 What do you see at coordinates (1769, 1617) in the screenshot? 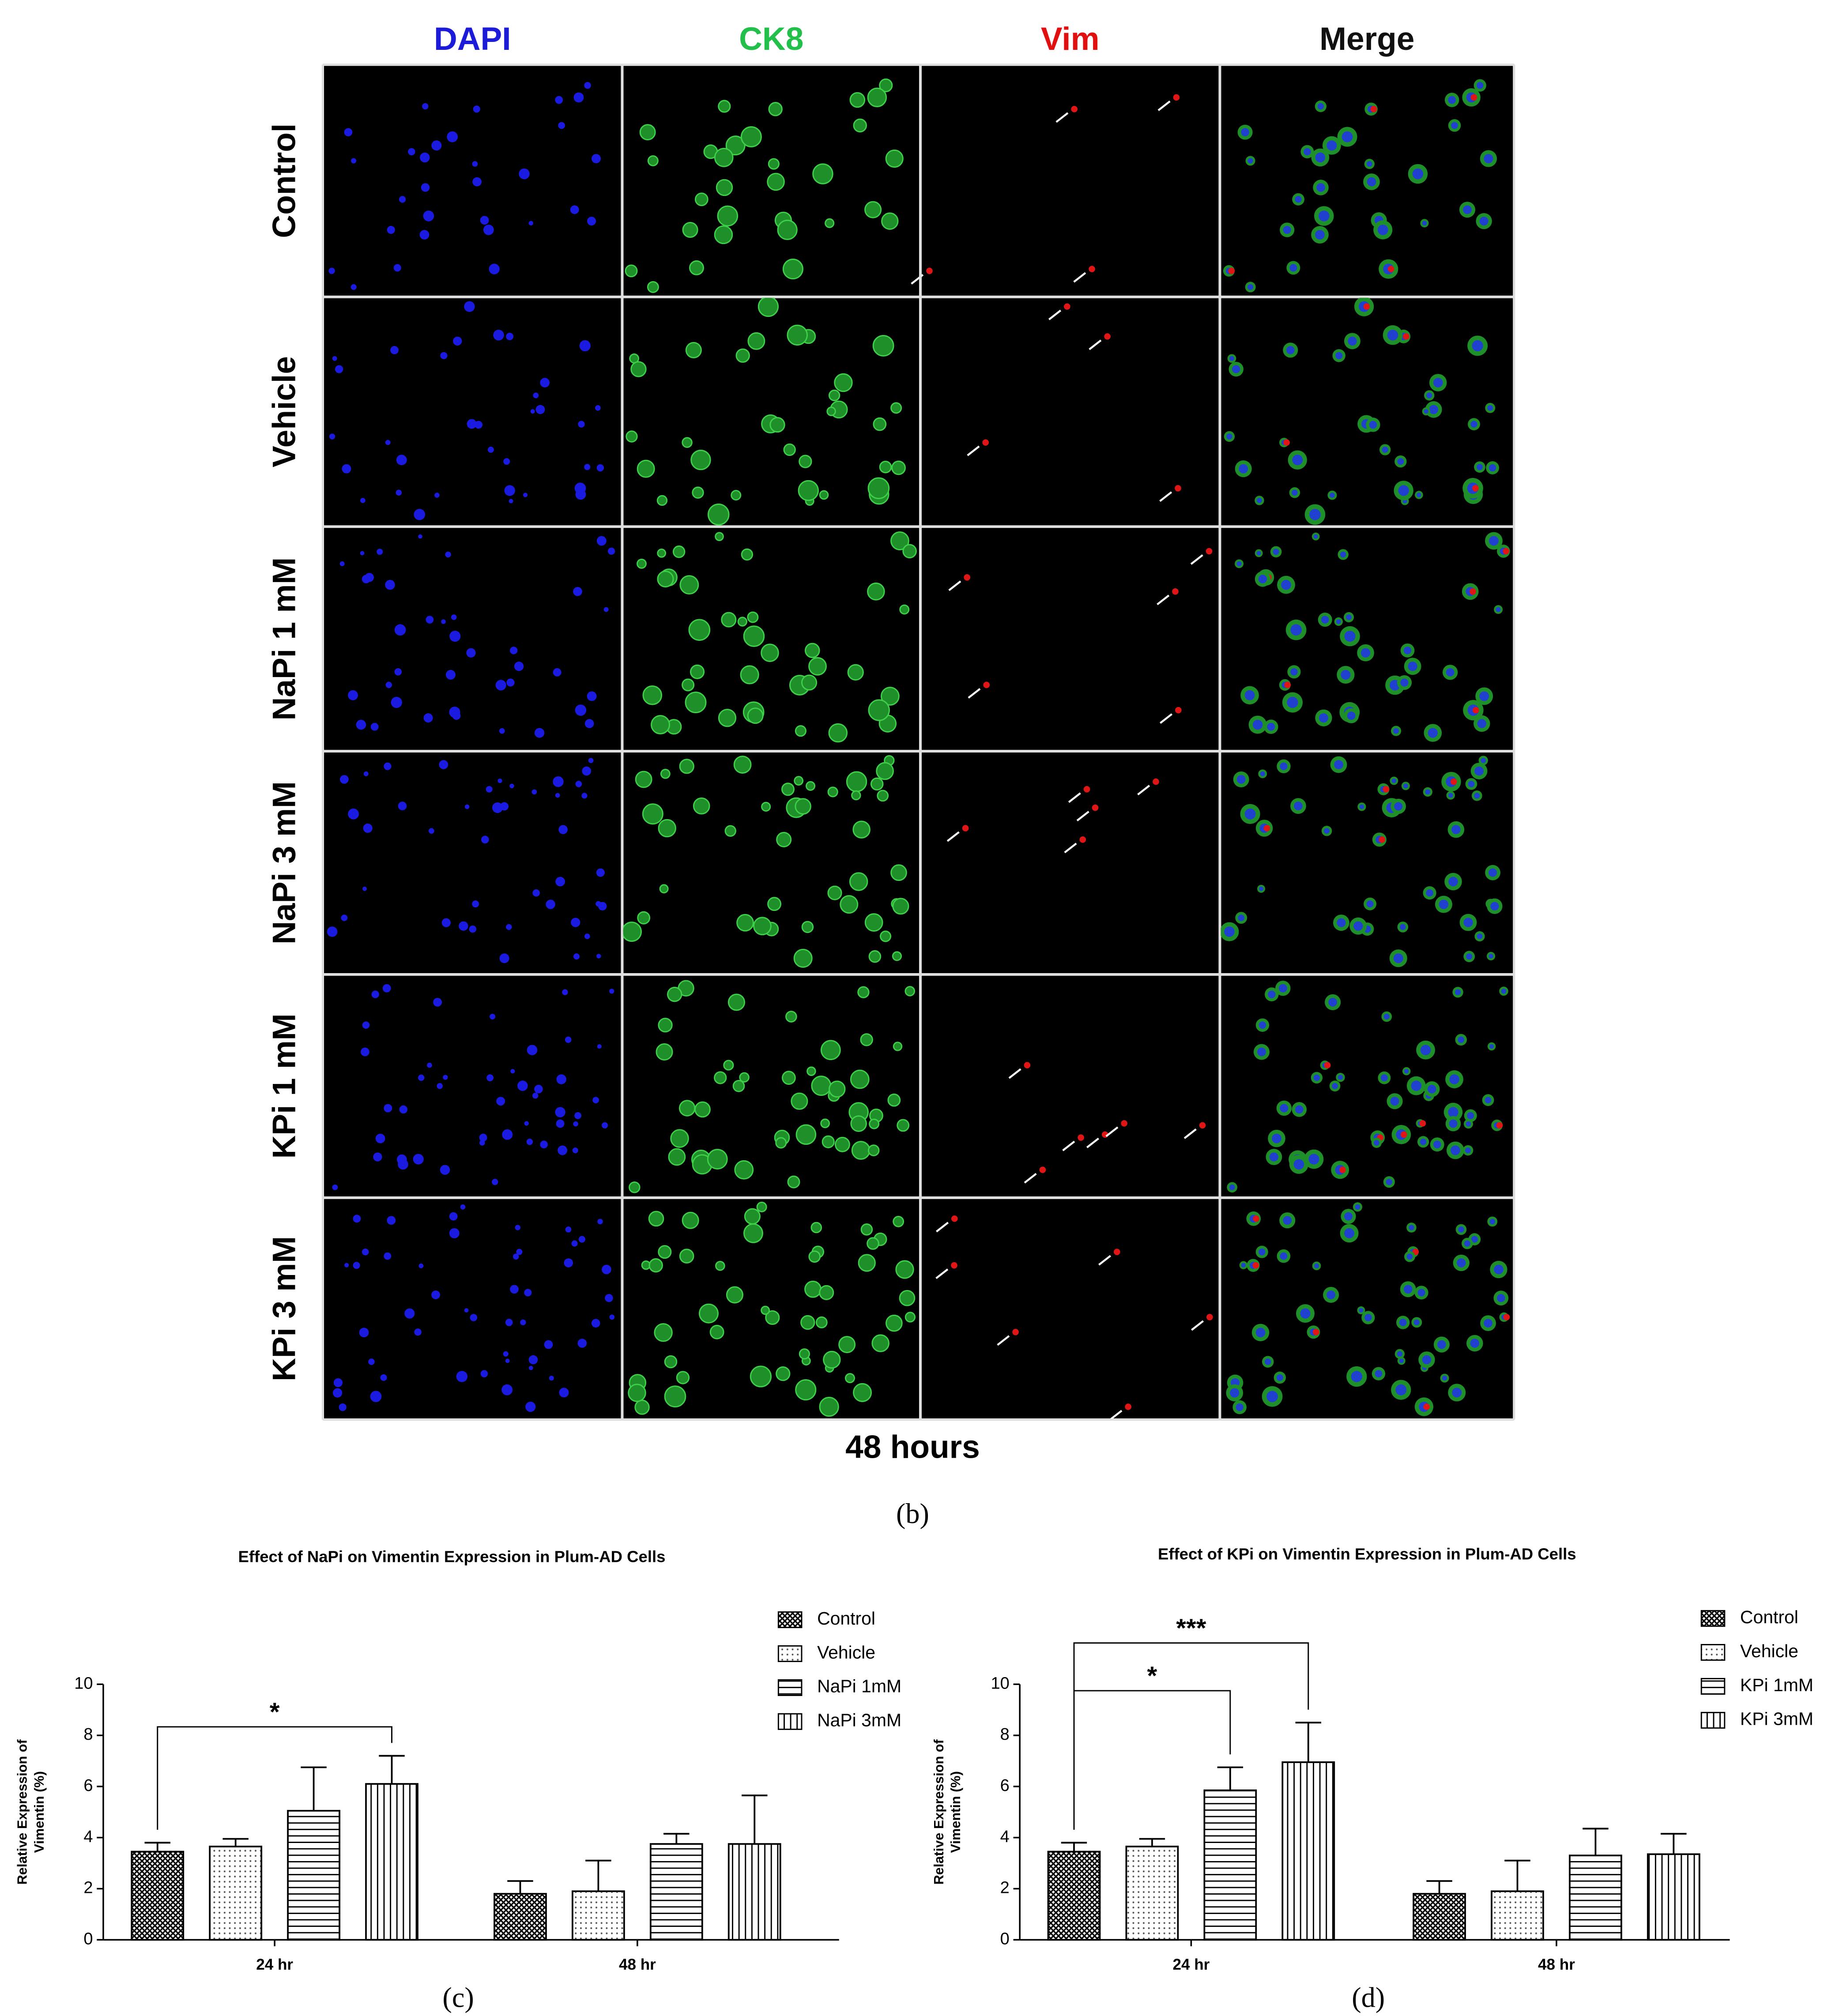
I see `legend-label: Control` at bounding box center [1769, 1617].